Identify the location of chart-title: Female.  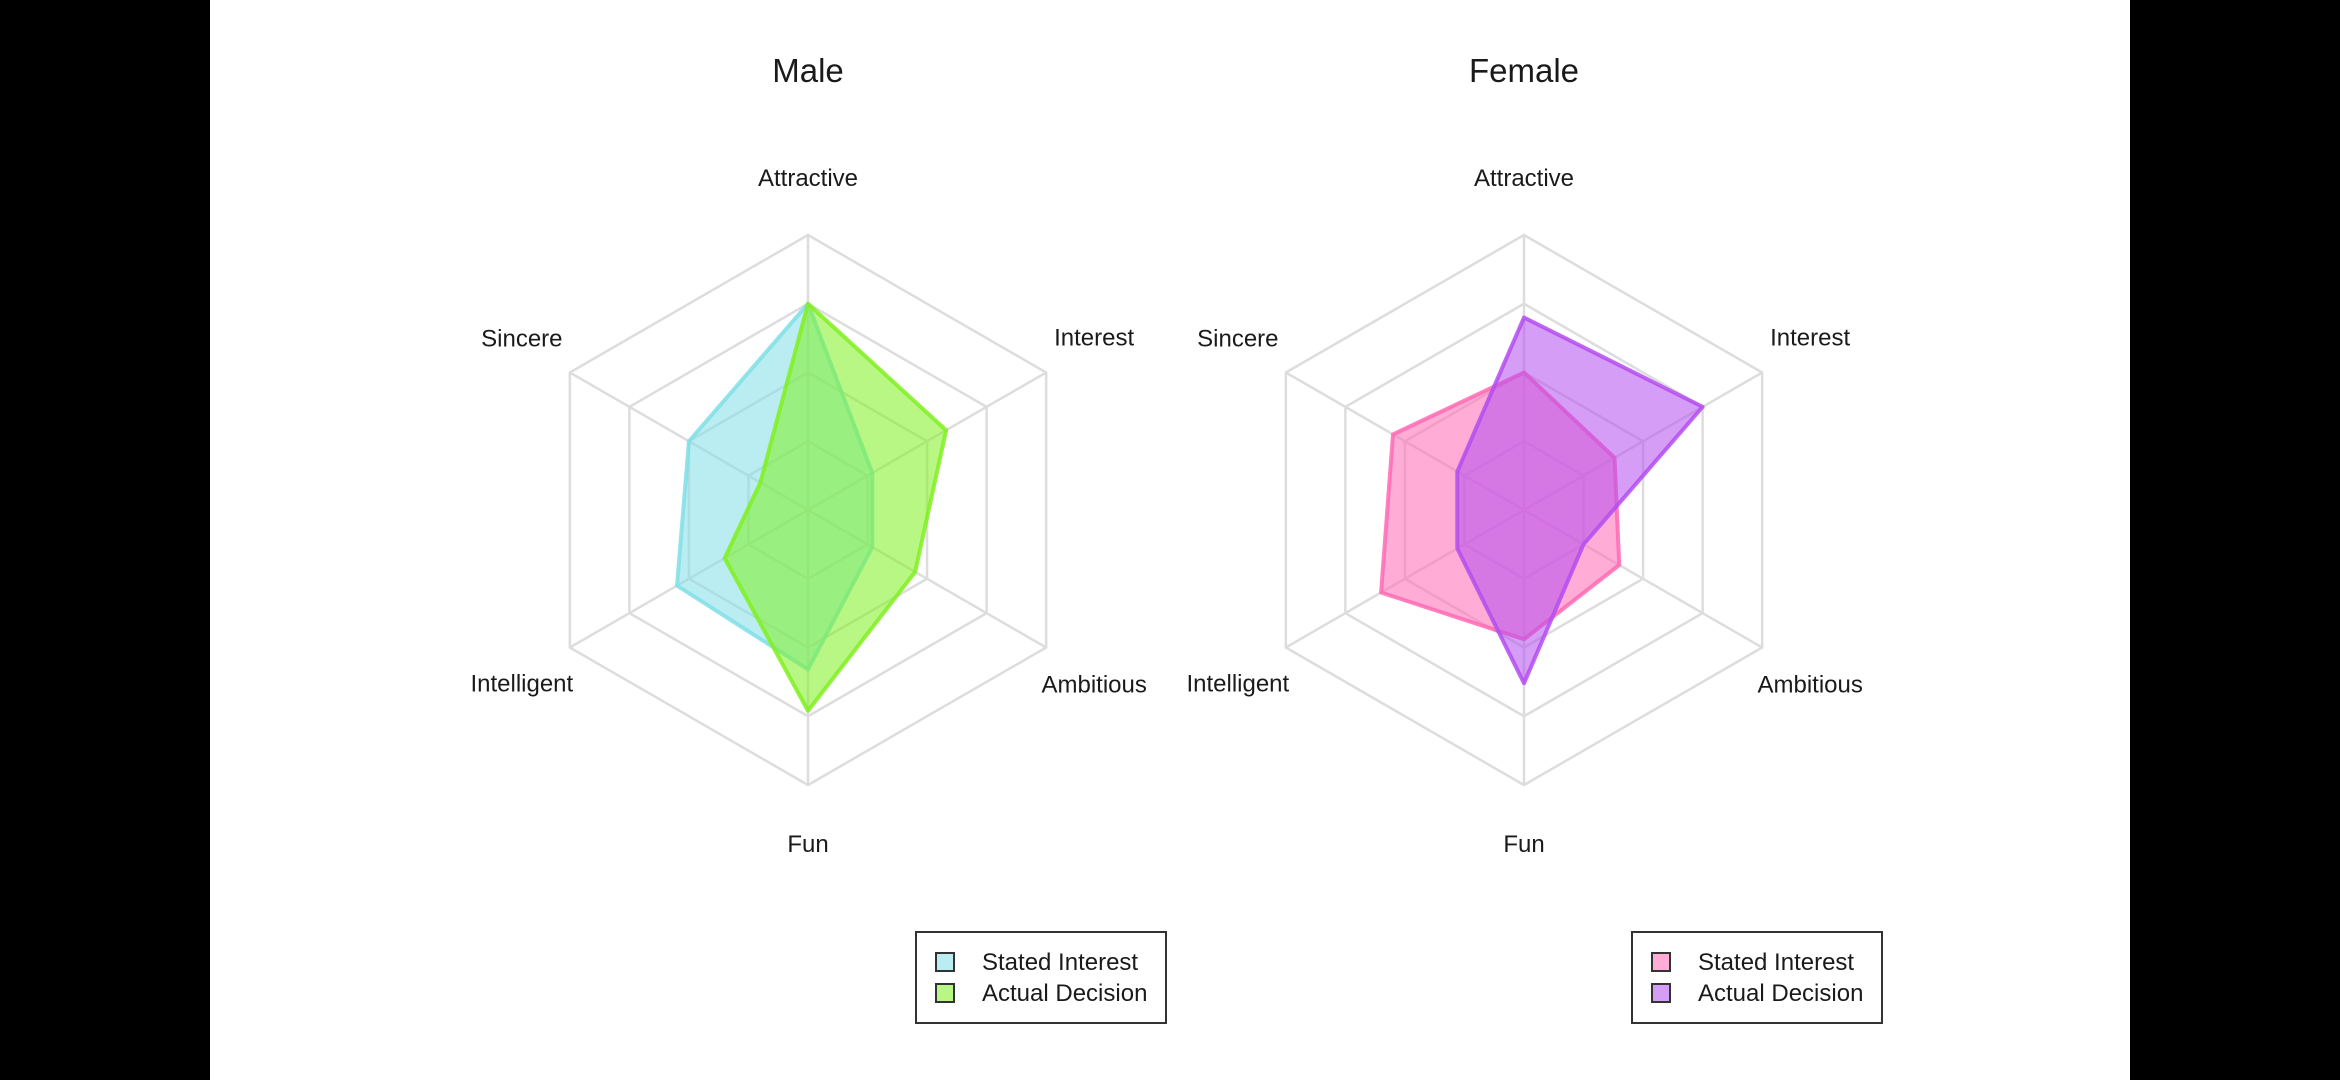
(1524, 70).